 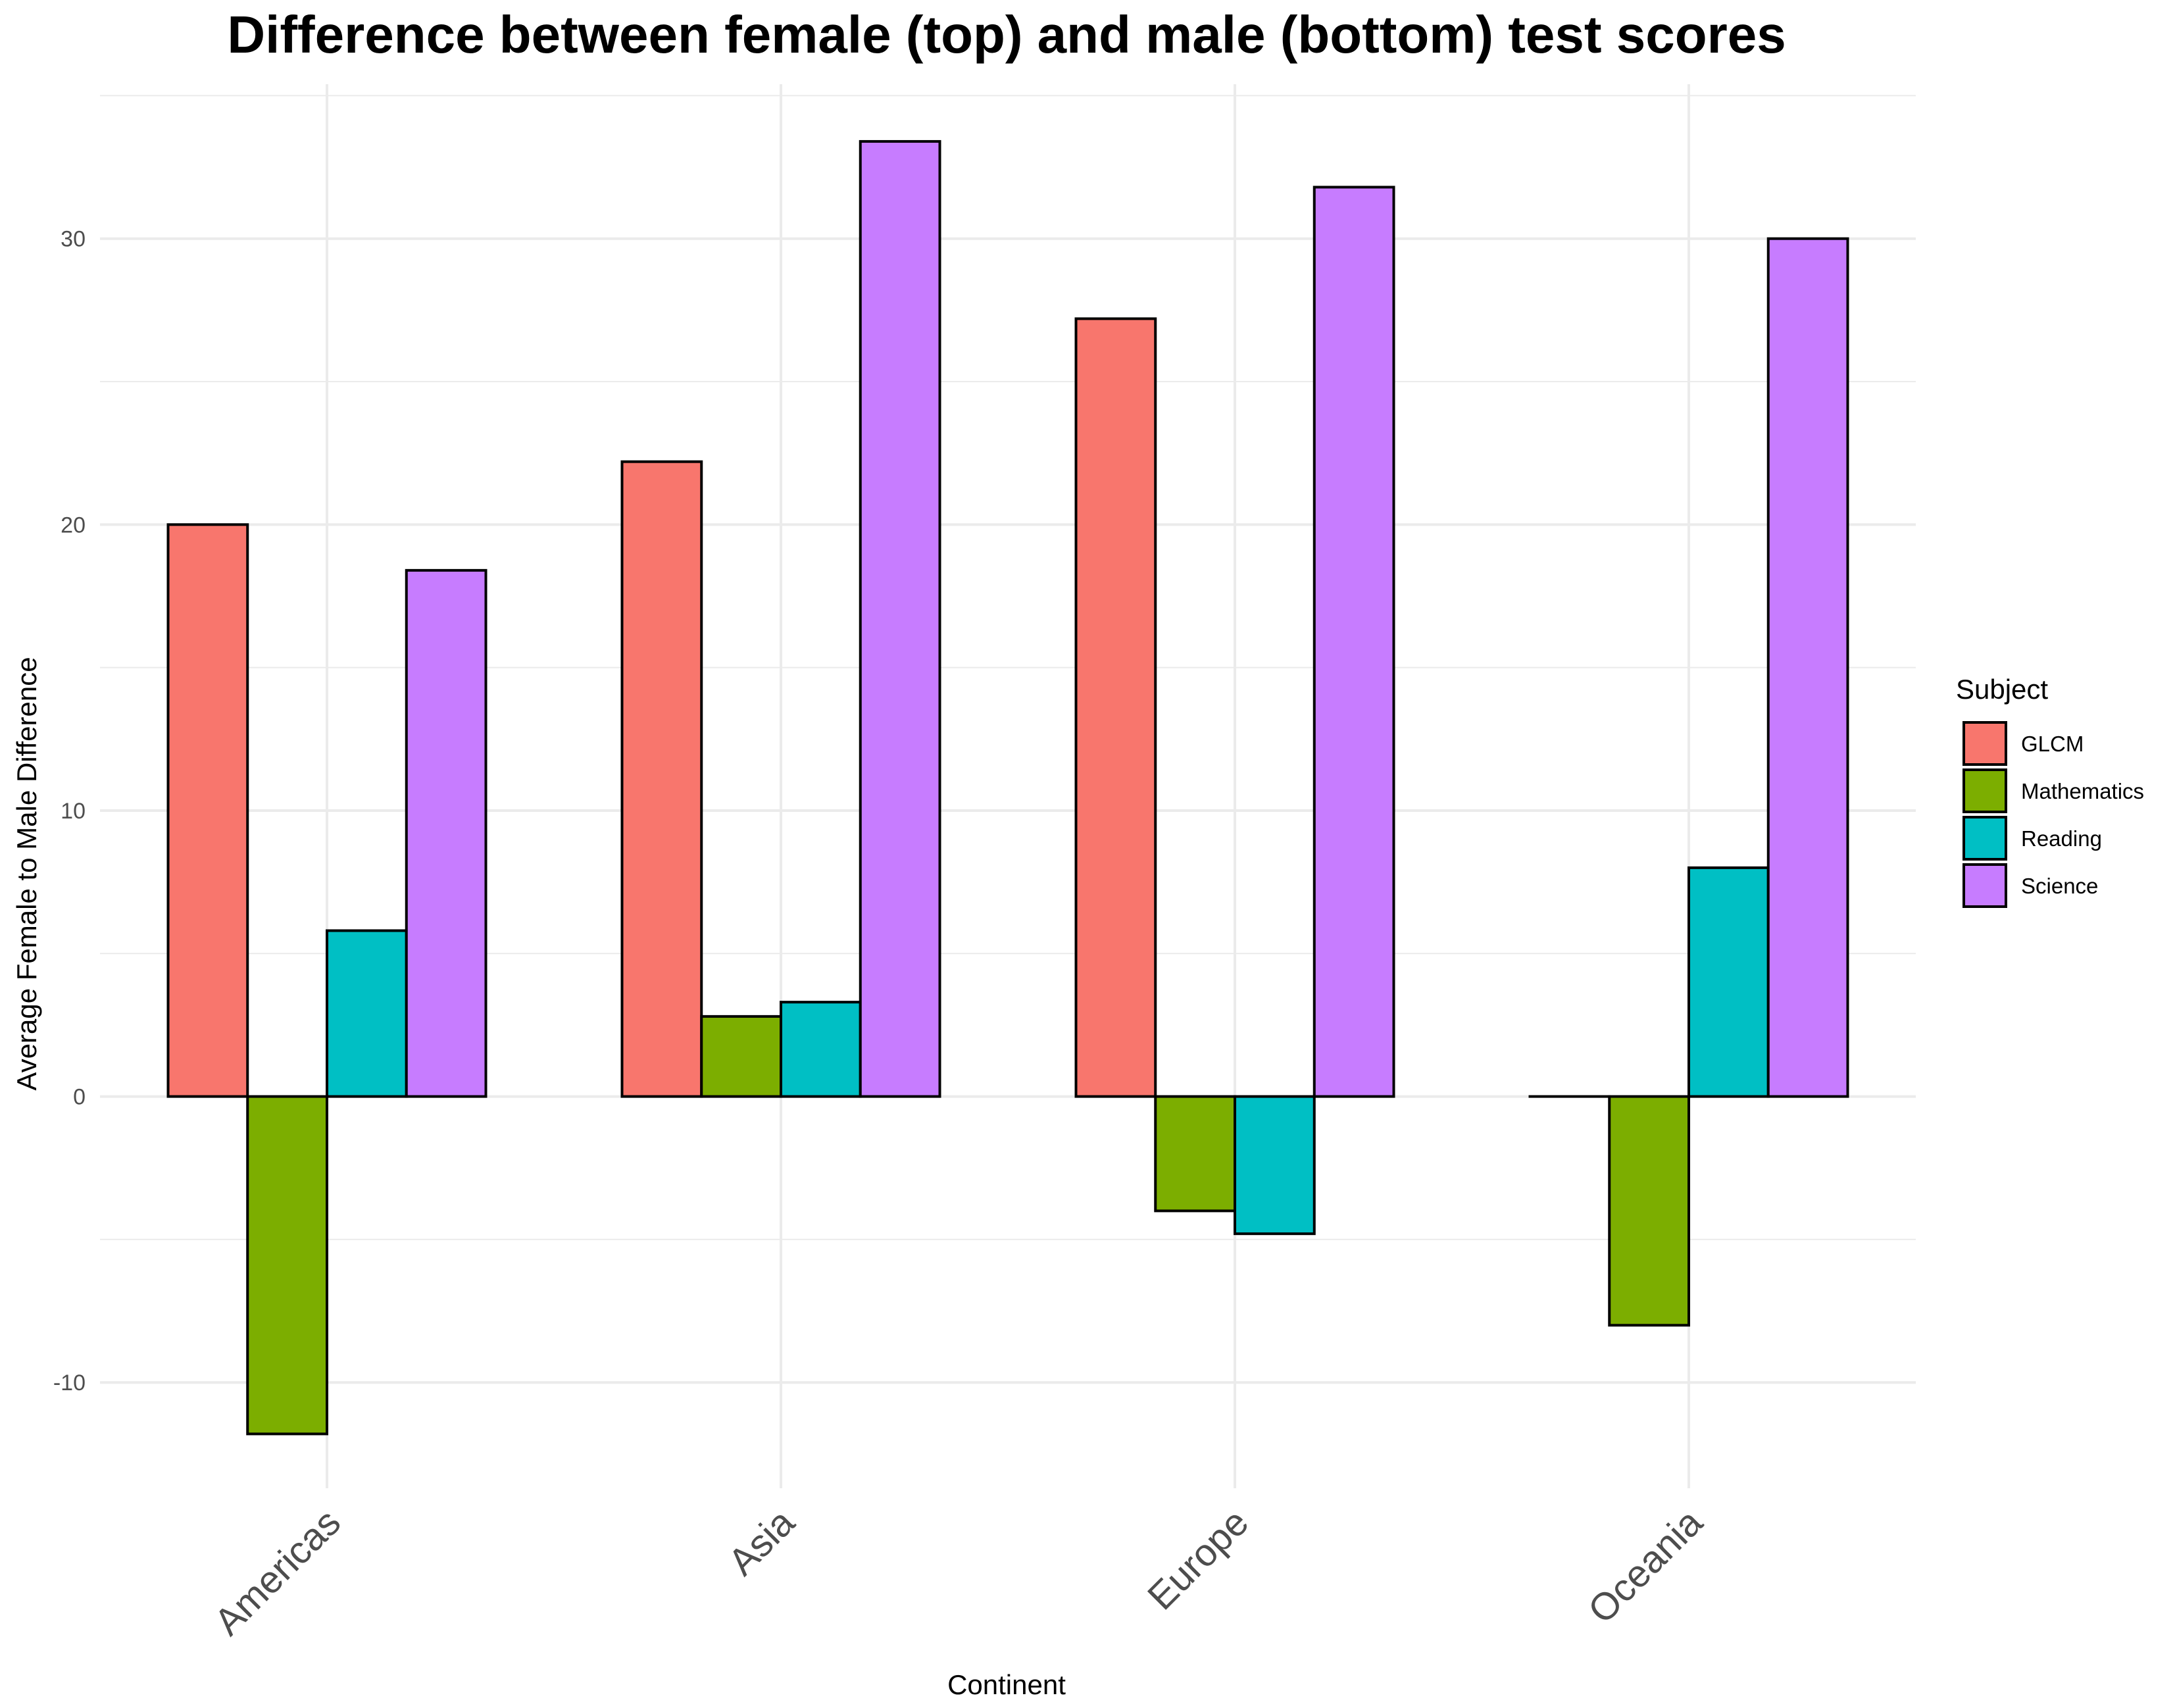 I want to click on legend-label-science: Science, so click(x=2059, y=886).